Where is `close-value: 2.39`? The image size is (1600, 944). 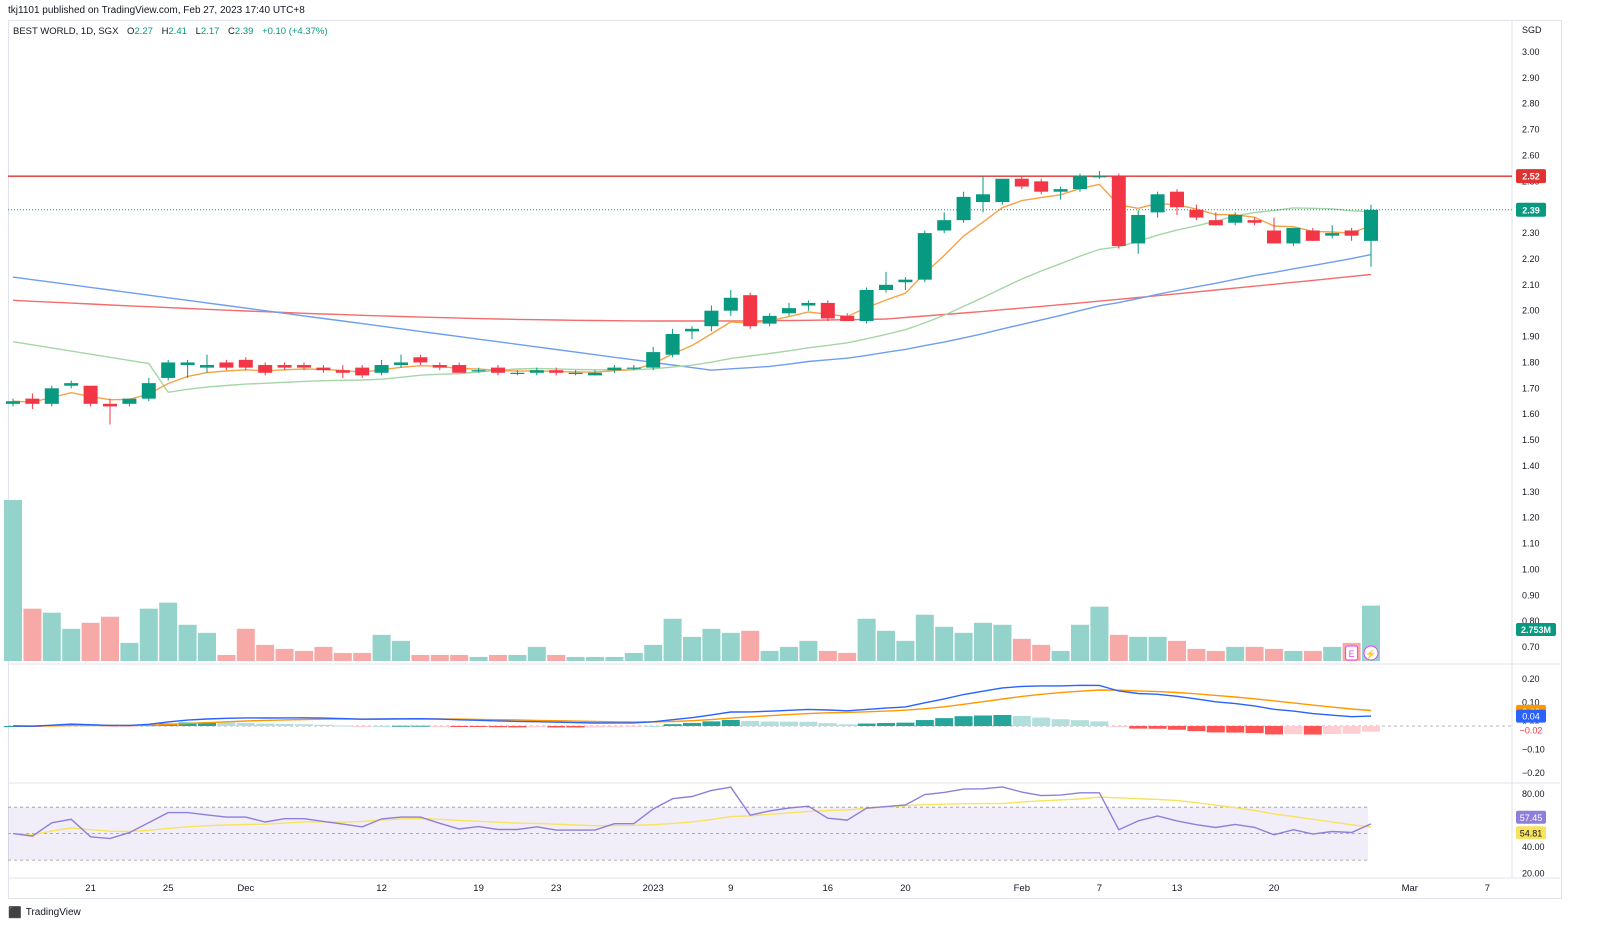
close-value: 2.39 is located at coordinates (244, 31).